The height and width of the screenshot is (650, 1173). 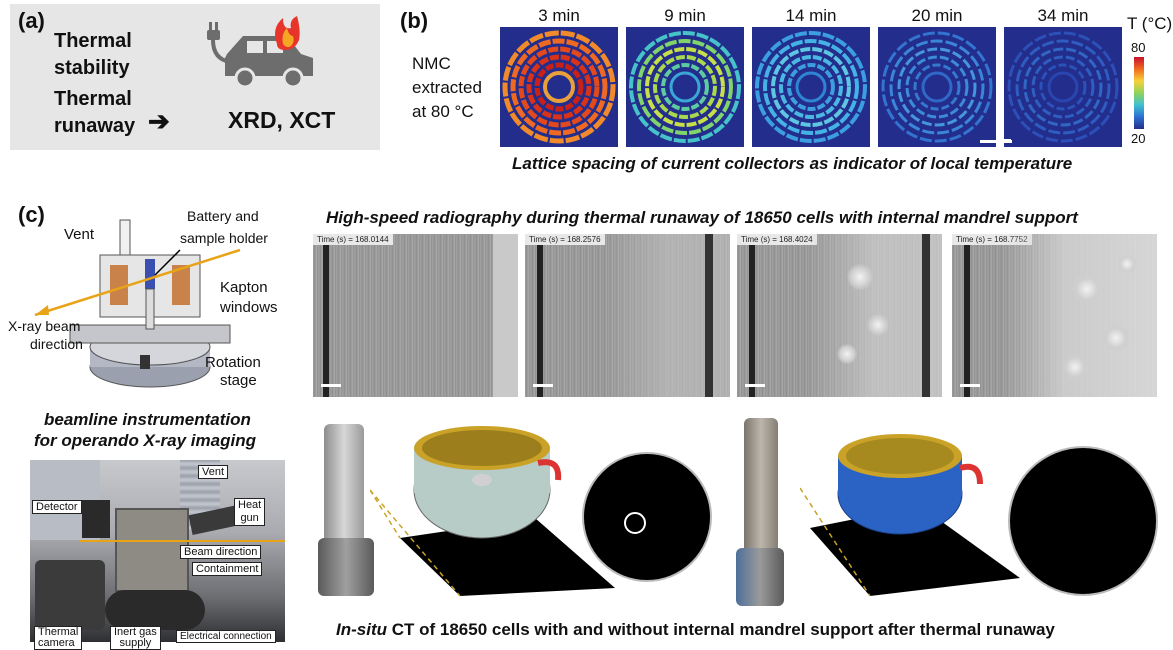 What do you see at coordinates (447, 87) in the screenshot?
I see `sample-label-line2: extracted` at bounding box center [447, 87].